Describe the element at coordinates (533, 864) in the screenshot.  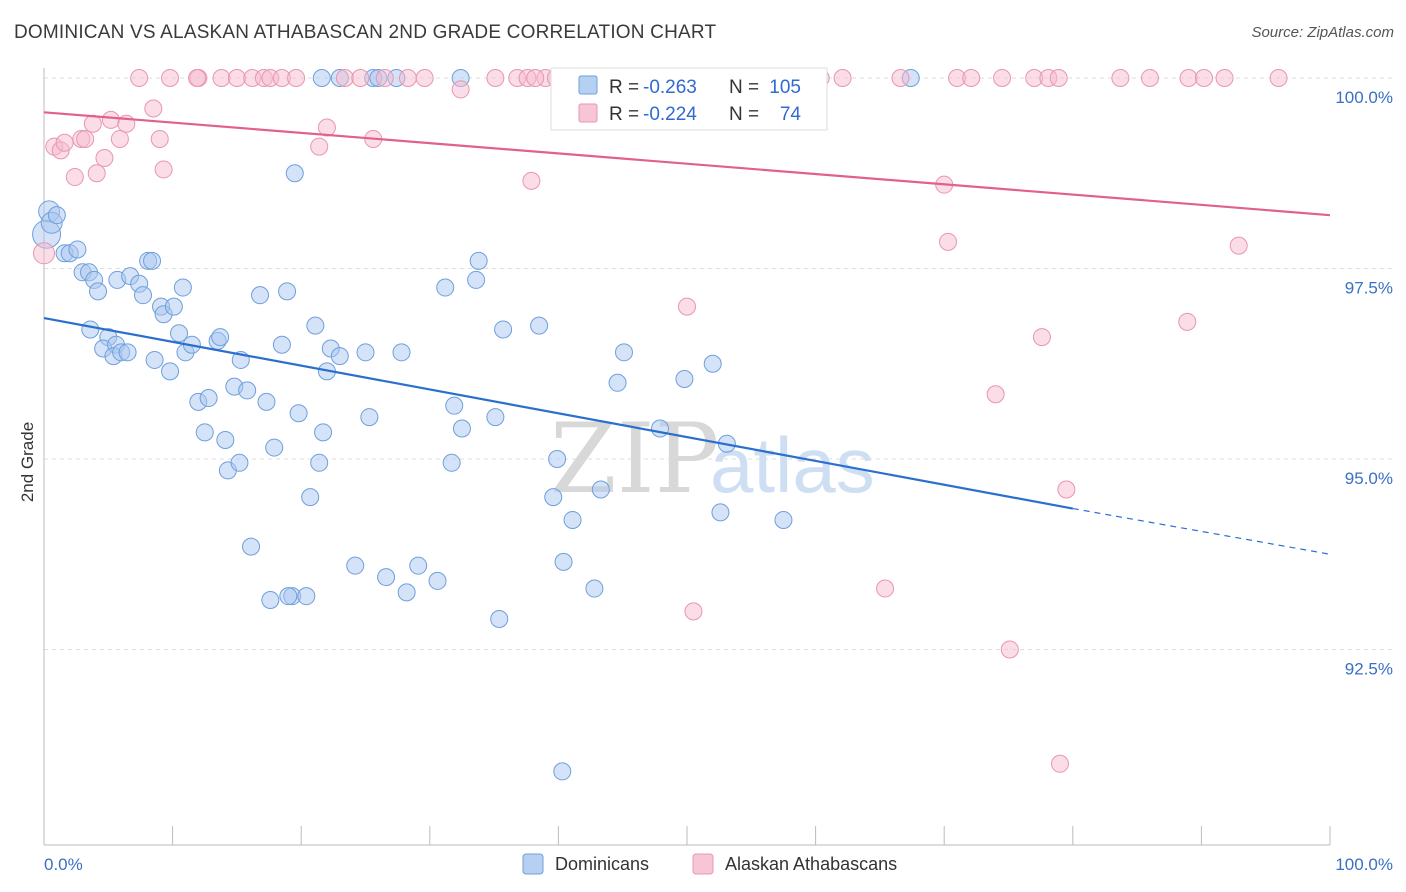
I see `bottom-legend-swatch-dominicans` at that location.